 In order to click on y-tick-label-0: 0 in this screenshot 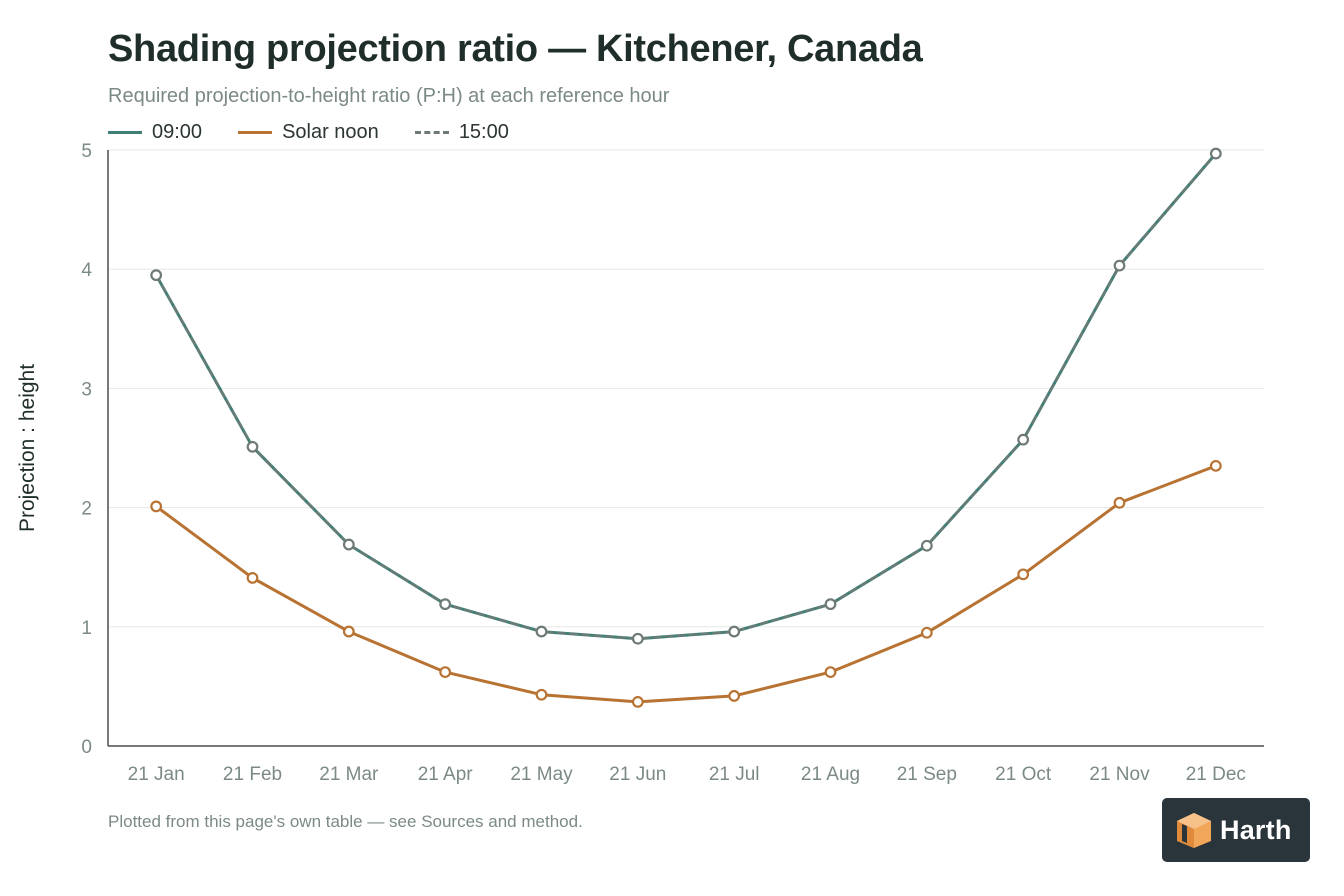, I will do `click(86, 747)`.